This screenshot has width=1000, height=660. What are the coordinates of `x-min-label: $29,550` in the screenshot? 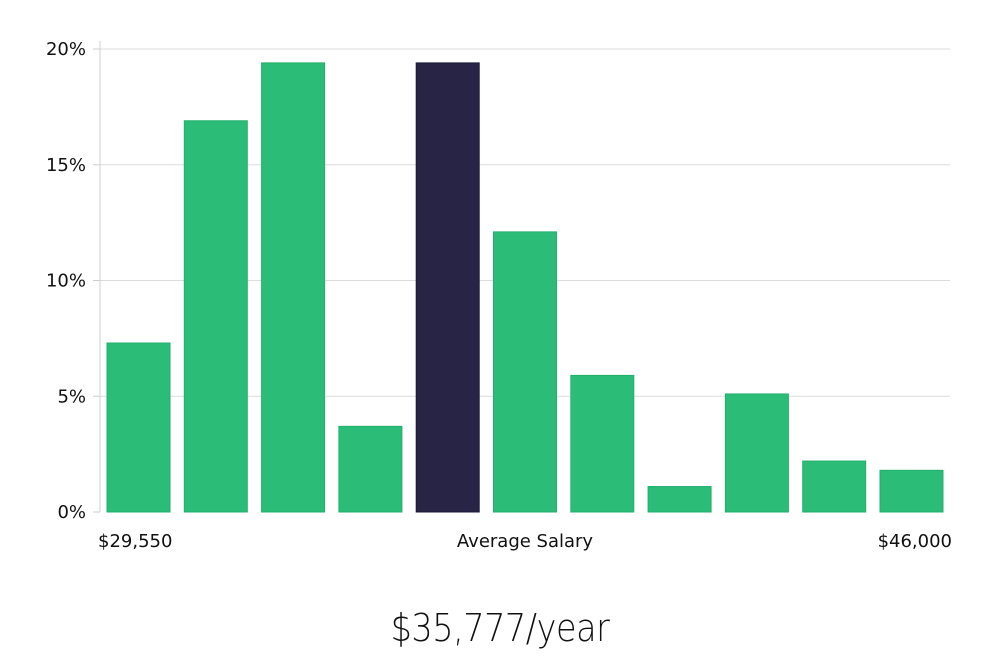 It's located at (135, 541).